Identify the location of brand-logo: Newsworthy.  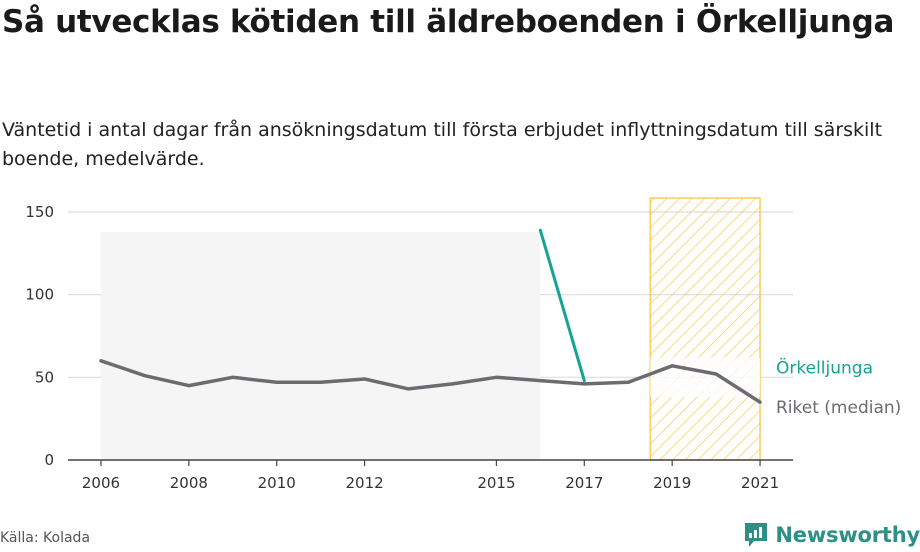
(831, 535).